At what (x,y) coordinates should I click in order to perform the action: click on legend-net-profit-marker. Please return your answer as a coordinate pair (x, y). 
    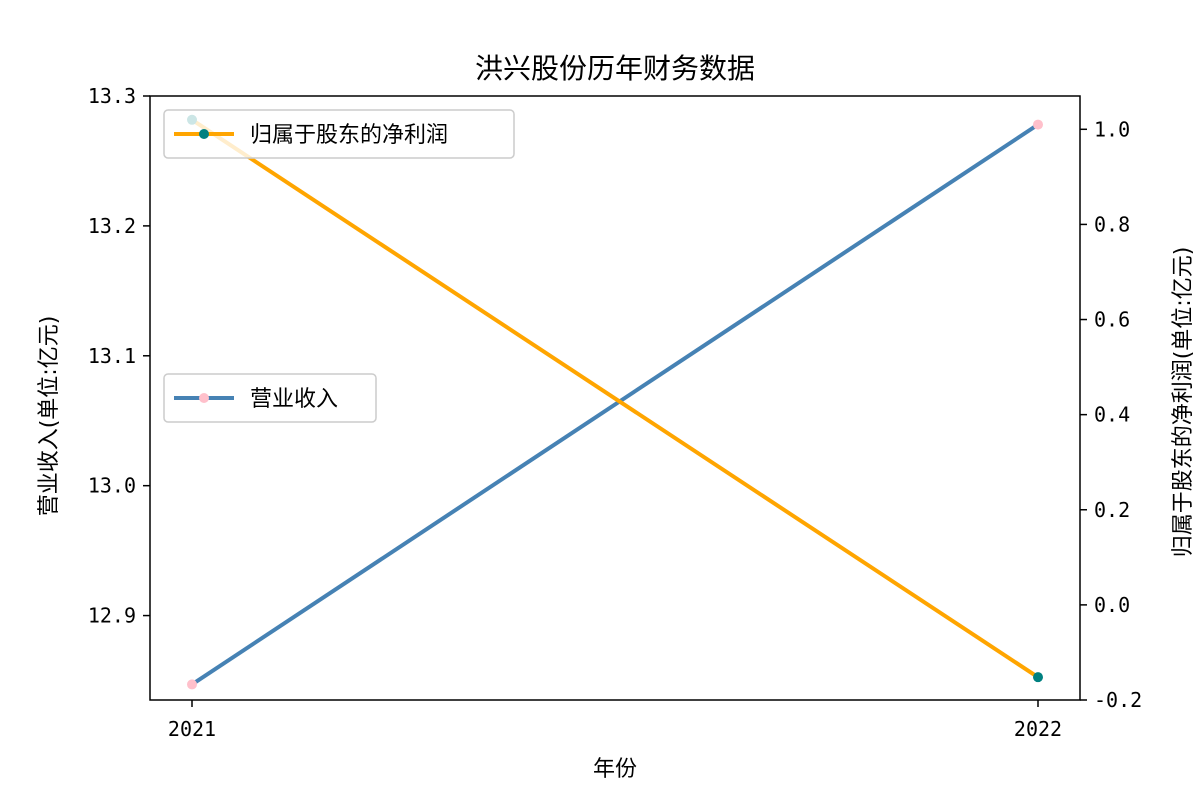
    Looking at the image, I should click on (204, 134).